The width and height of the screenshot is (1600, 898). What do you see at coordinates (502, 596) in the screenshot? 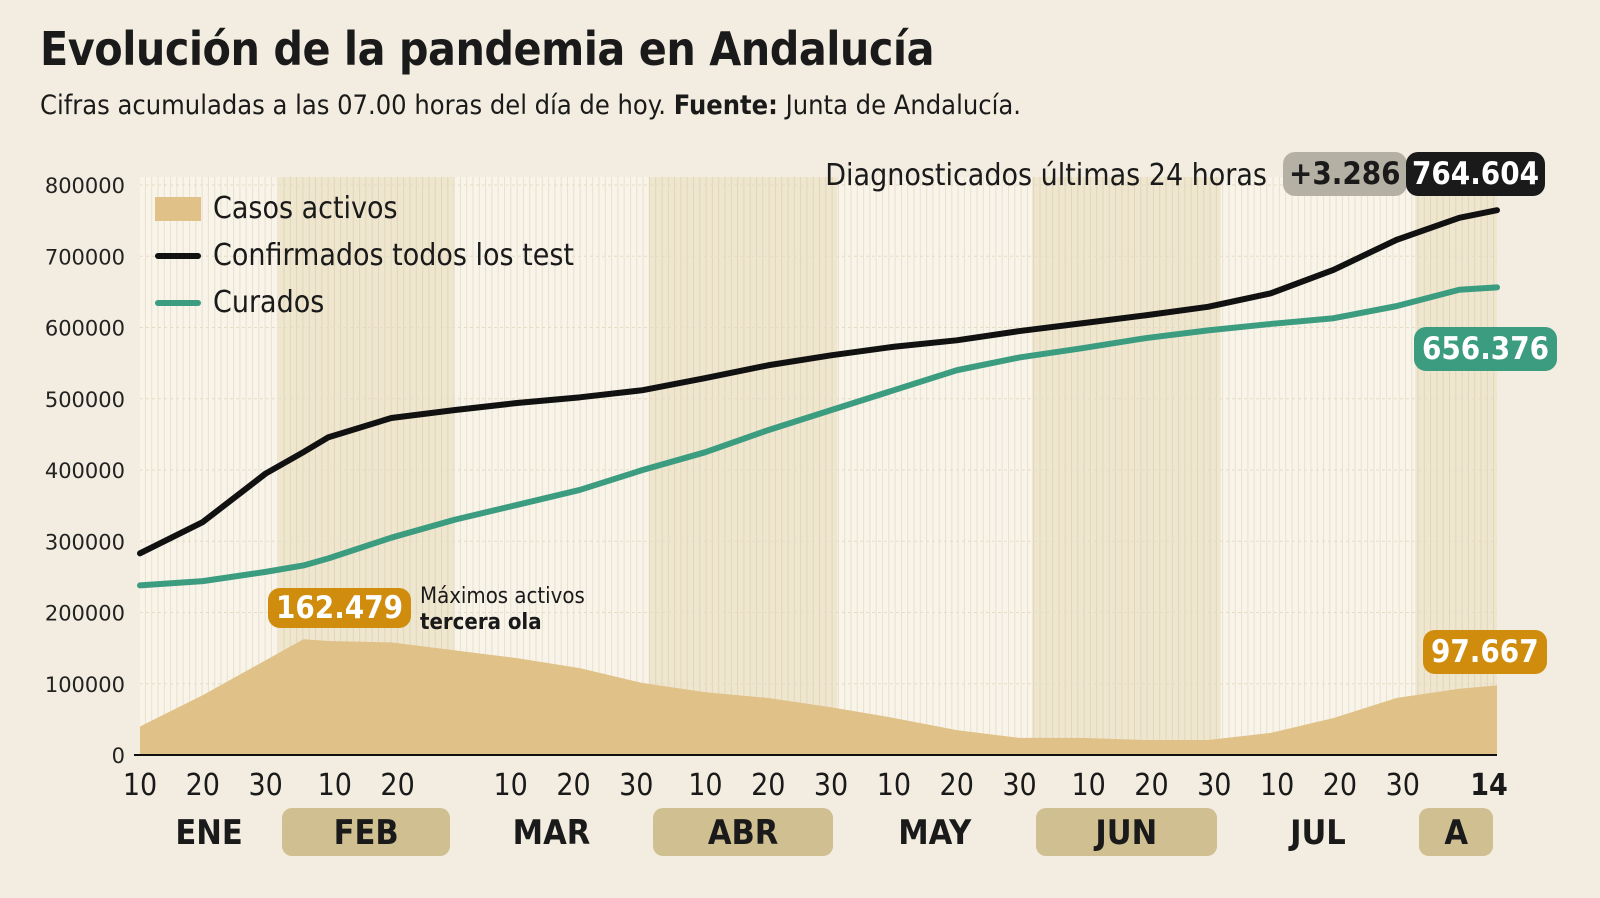
I see `annotation-line1: Máximos activos` at bounding box center [502, 596].